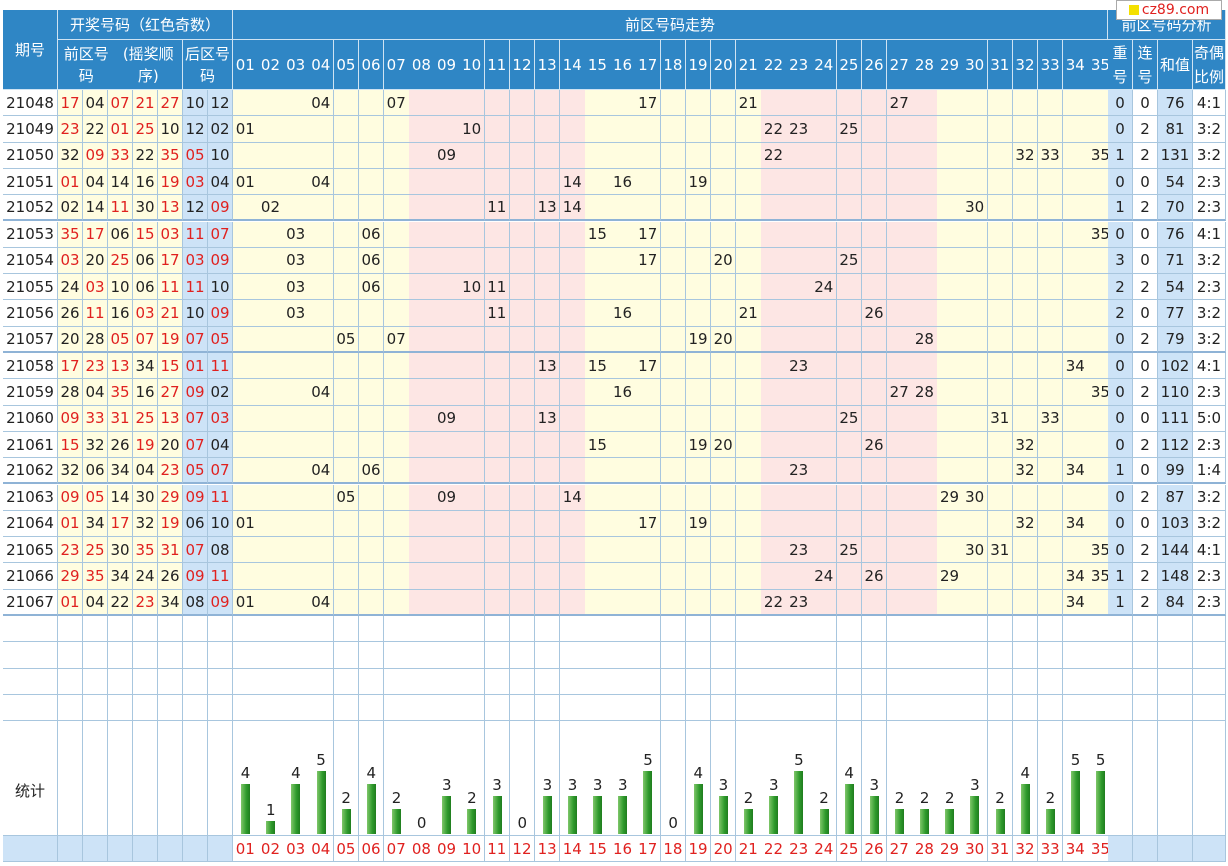 This screenshot has width=1228, height=866. I want to click on stats-bar-label: 3, so click(572, 785).